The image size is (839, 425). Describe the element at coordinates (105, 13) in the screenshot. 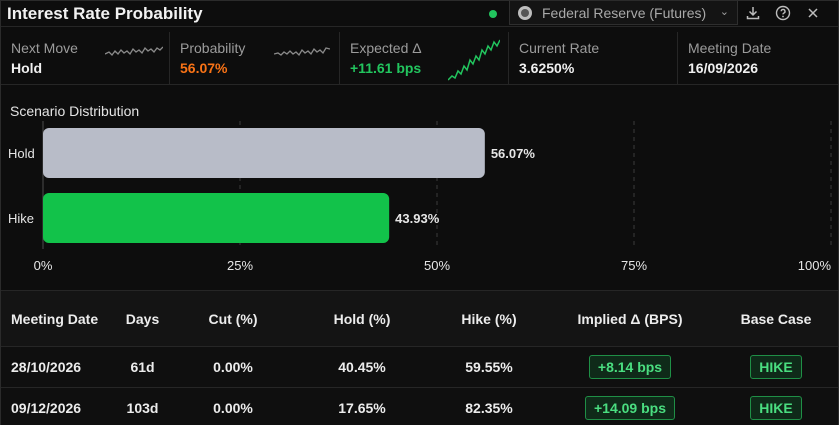

I see `panel-title: Interest Rate Probability` at that location.